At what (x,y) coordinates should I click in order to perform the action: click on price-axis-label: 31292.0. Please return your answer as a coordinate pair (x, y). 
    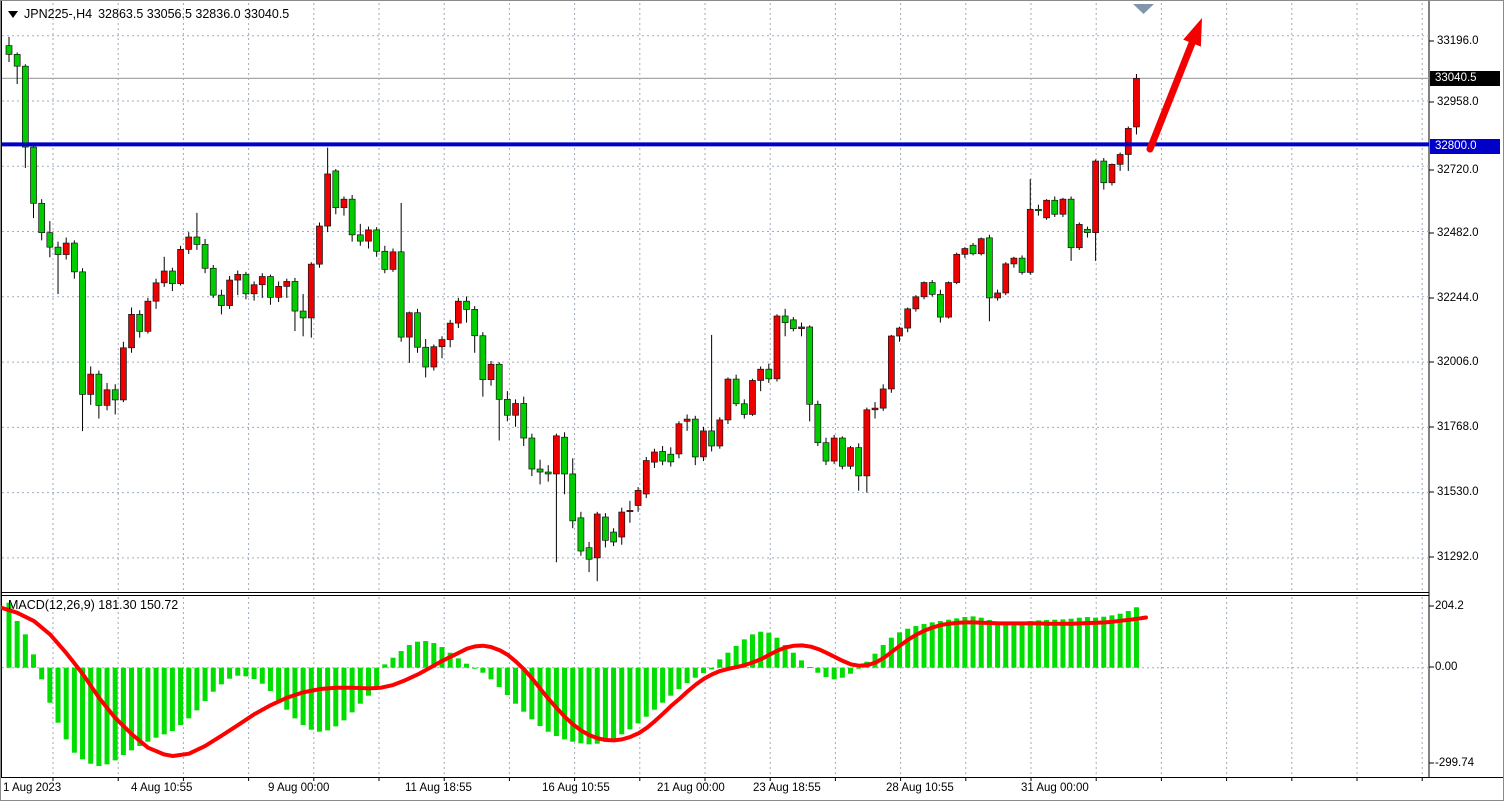
    Looking at the image, I should click on (1458, 557).